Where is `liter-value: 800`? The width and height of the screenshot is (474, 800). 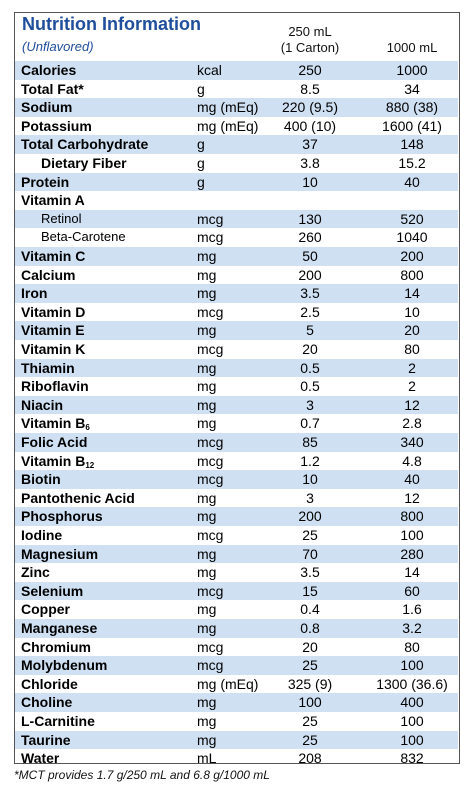
liter-value: 800 is located at coordinates (412, 516).